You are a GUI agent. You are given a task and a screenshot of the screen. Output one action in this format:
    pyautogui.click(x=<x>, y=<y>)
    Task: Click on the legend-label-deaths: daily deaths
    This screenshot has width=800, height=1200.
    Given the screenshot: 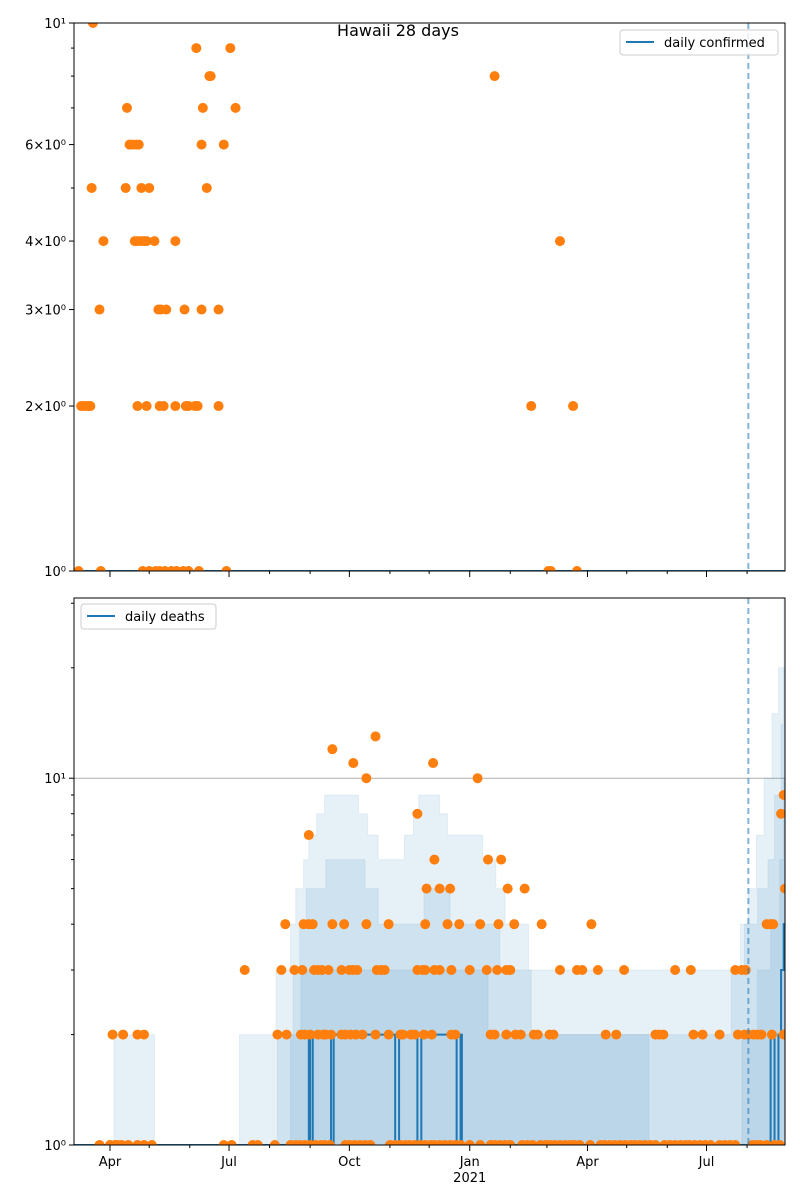 What is the action you would take?
    pyautogui.click(x=165, y=617)
    